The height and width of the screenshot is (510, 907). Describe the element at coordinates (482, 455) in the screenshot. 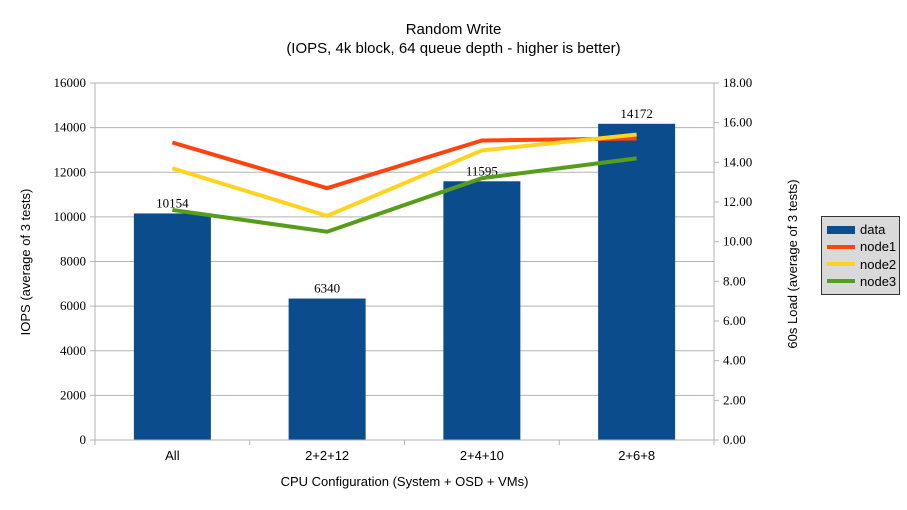

I see `x-category-label: 2+4+10` at that location.